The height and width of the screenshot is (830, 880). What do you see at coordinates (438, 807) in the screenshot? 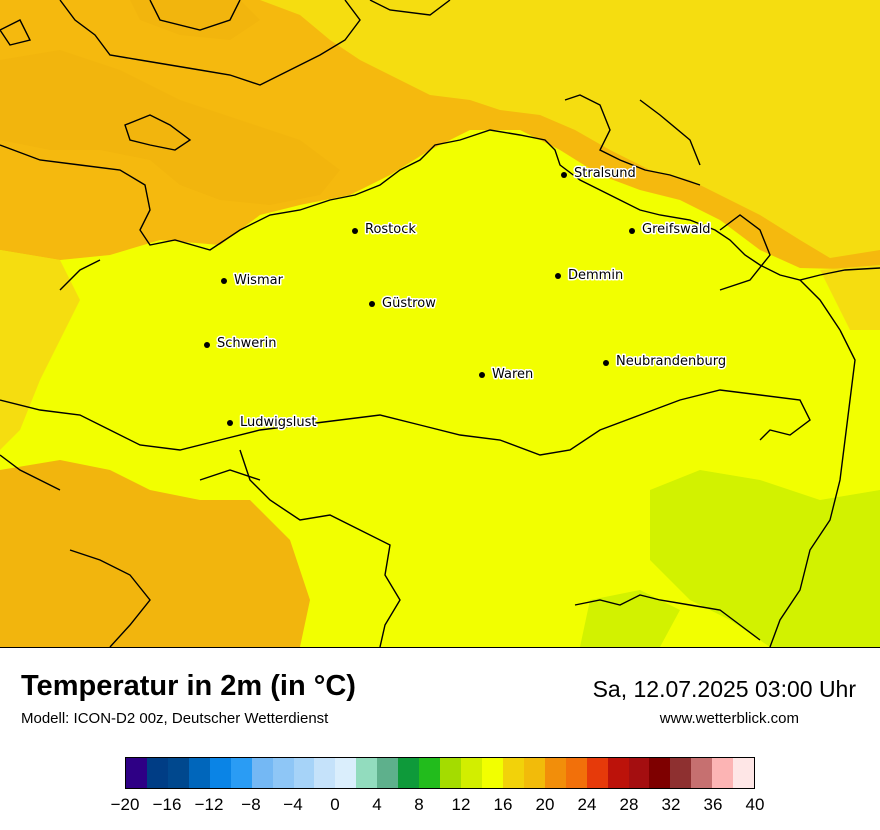
I see `legend-ticks: −20 −16 −12 −8 −4 0 4 8 12 16 20 24 28 32 36 40` at bounding box center [438, 807].